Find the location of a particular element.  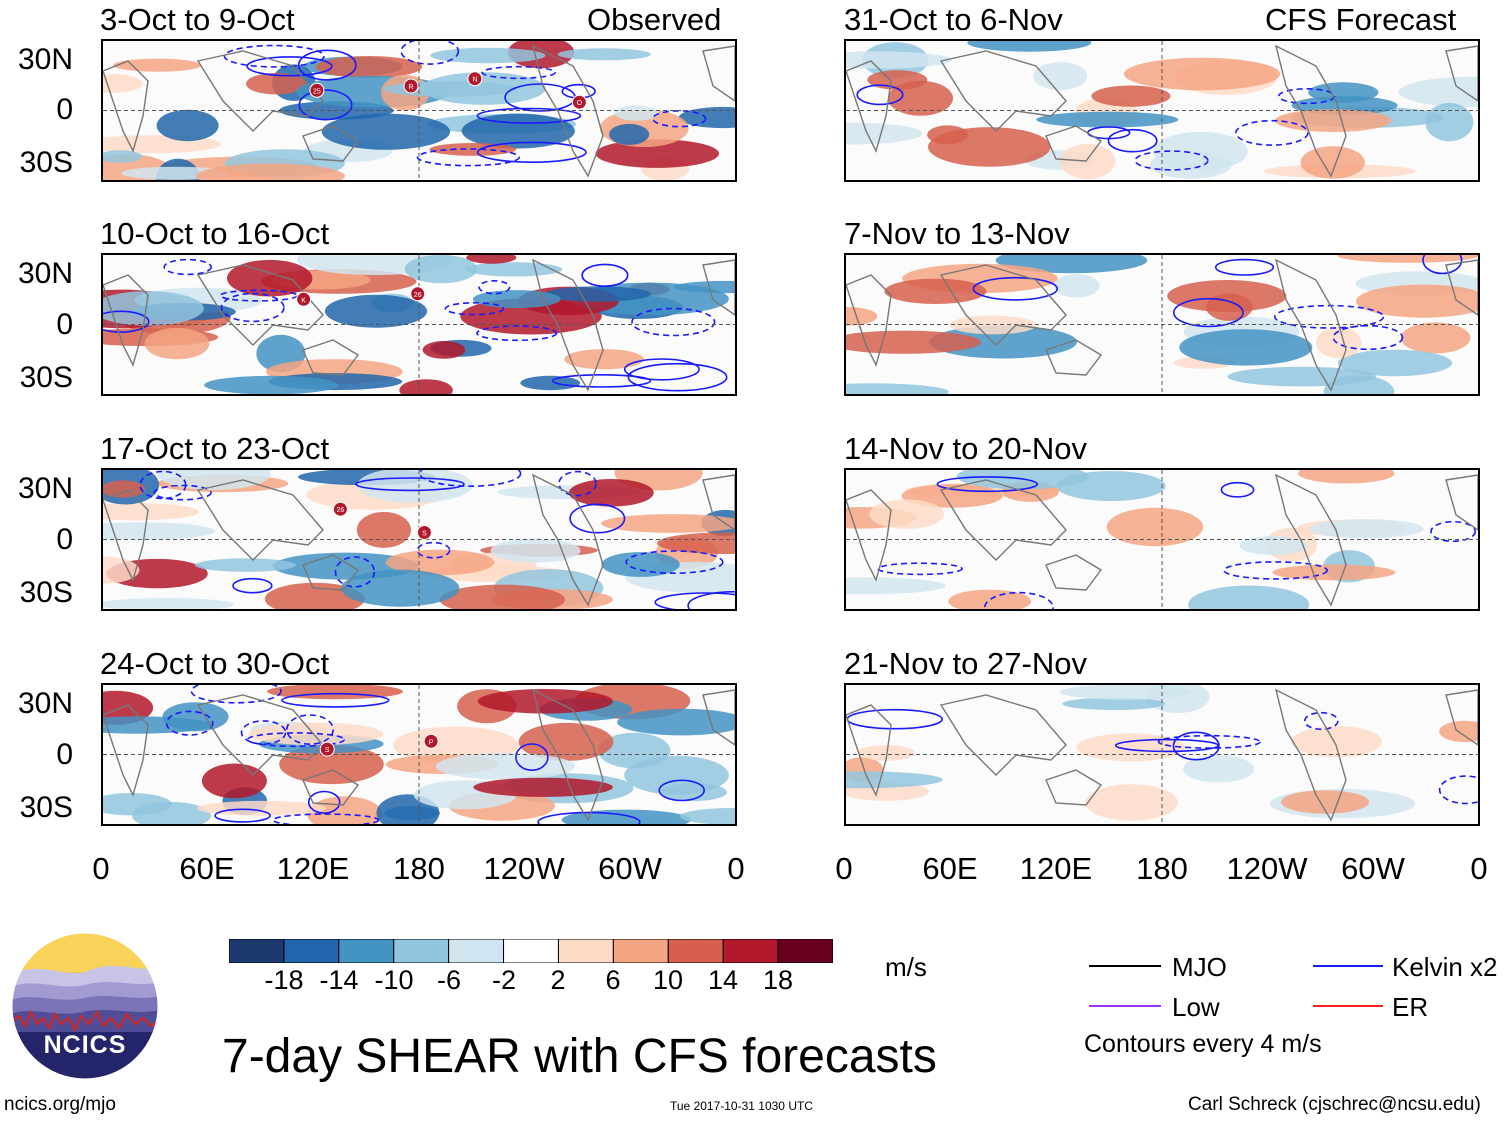

legend-line-low is located at coordinates (1125, 1006).